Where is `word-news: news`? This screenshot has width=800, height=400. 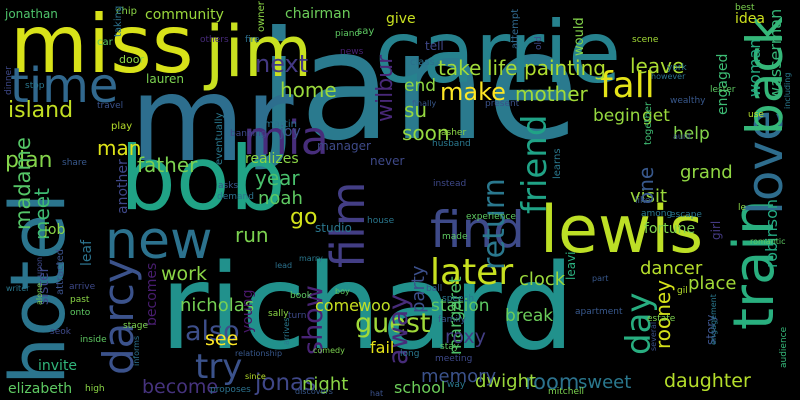
word-news: news is located at coordinates (352, 52).